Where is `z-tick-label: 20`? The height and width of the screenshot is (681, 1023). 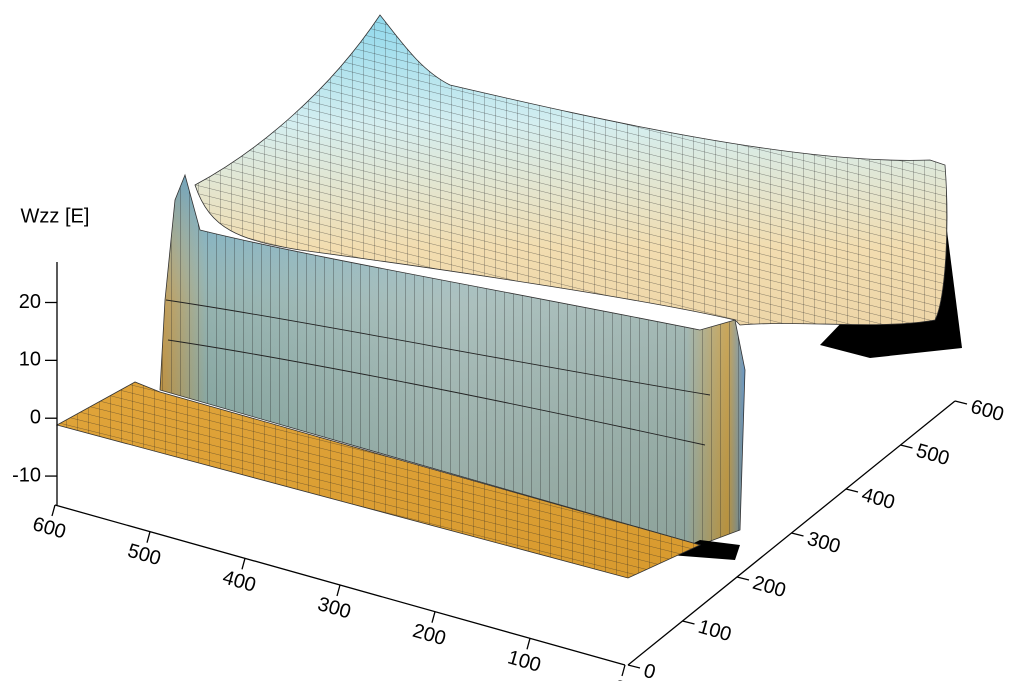 z-tick-label: 20 is located at coordinates (30, 302).